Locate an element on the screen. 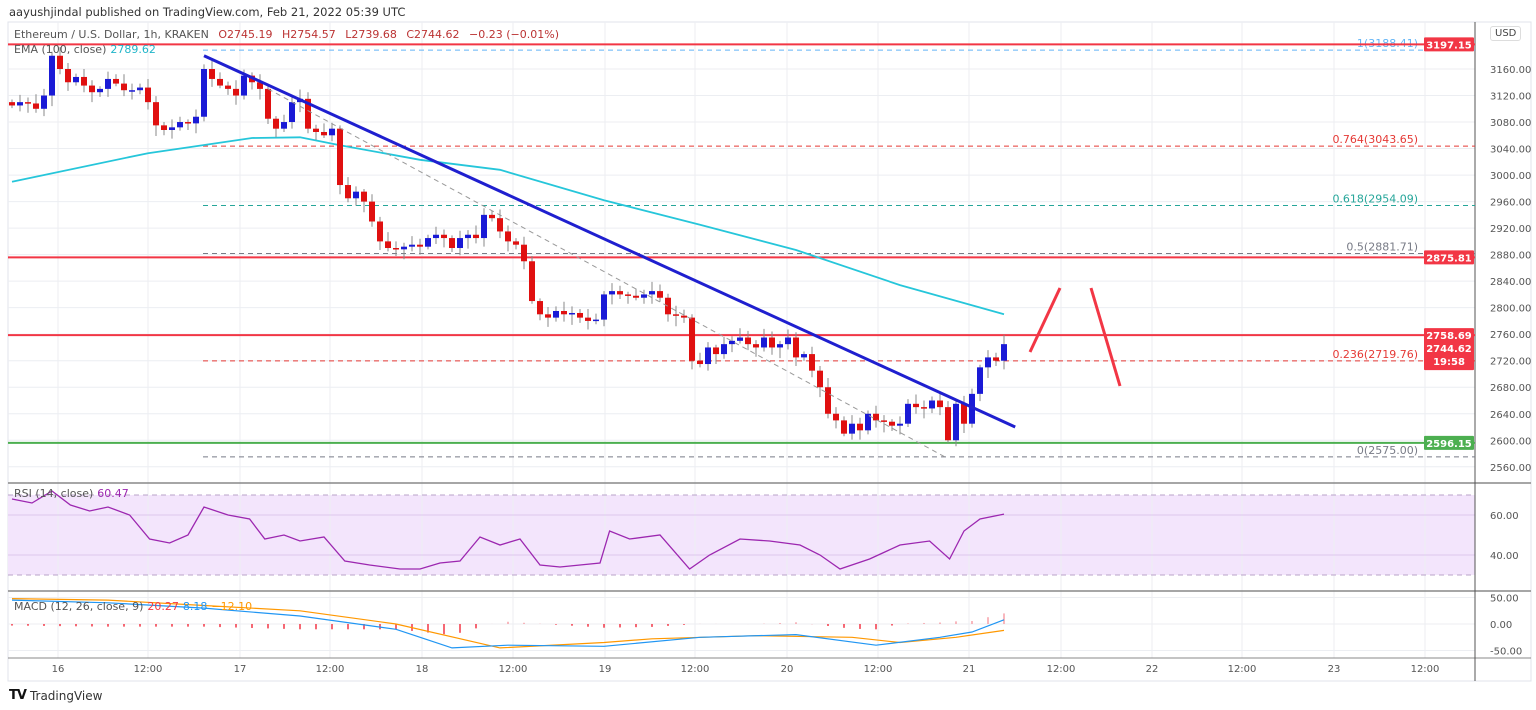 This screenshot has width=1536, height=710. time-tick-label: 23 is located at coordinates (1334, 669).